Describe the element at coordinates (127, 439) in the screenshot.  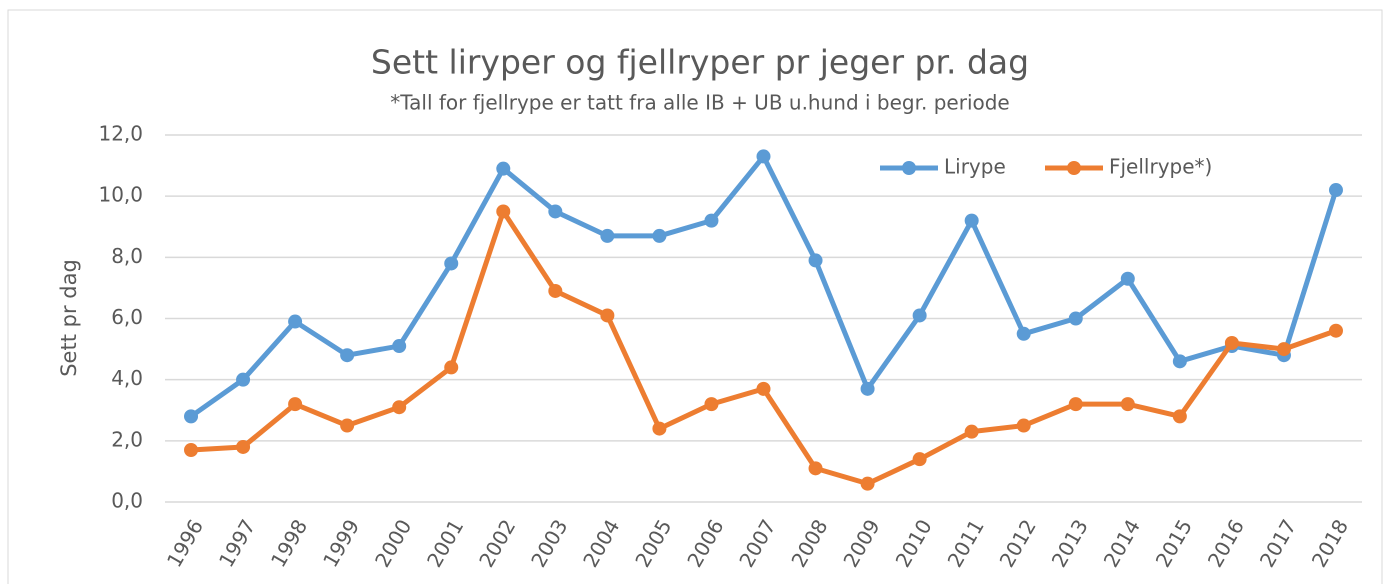
I see `y-tick-label: 2,0` at that location.